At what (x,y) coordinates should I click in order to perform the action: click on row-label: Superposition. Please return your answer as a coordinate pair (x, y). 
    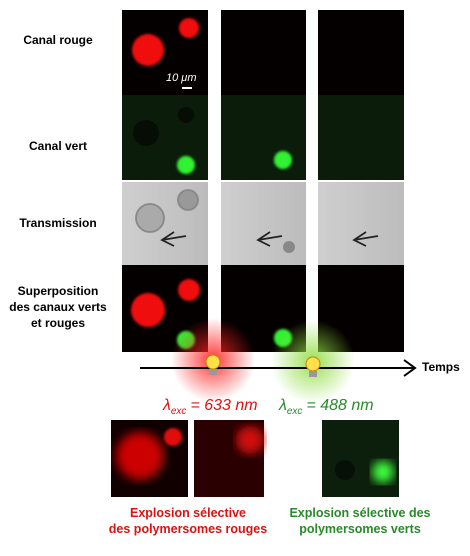
    Looking at the image, I should click on (58, 291).